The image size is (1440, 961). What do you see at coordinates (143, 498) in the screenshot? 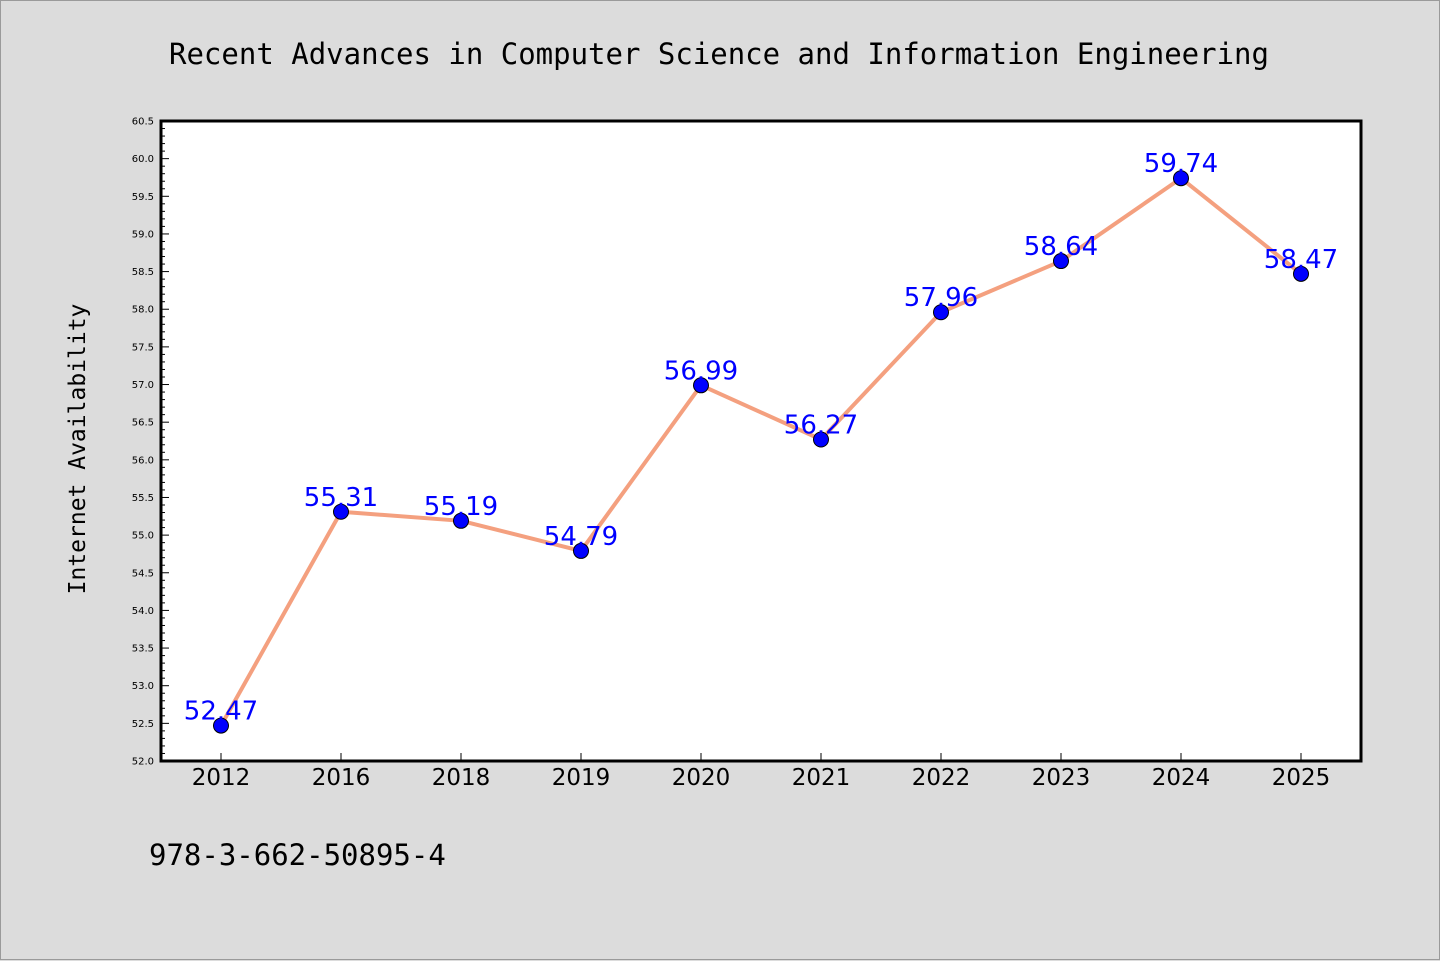
I see `y-tick-label: 55.5` at bounding box center [143, 498].